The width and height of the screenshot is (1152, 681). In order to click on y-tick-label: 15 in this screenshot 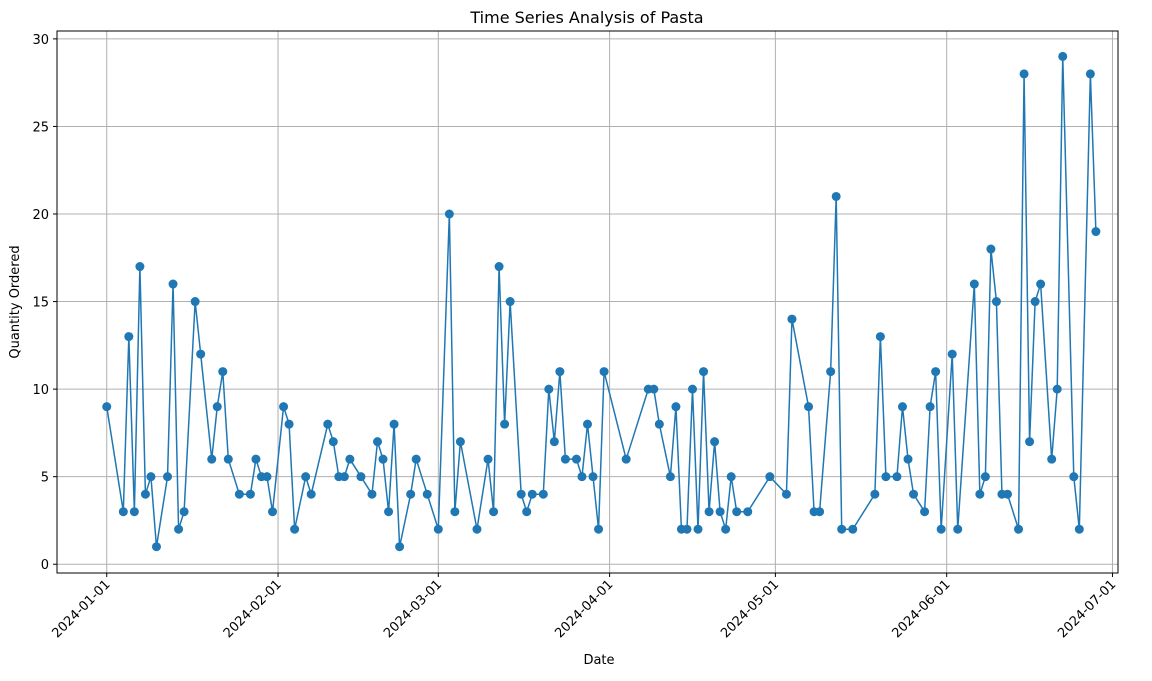, I will do `click(40, 303)`.